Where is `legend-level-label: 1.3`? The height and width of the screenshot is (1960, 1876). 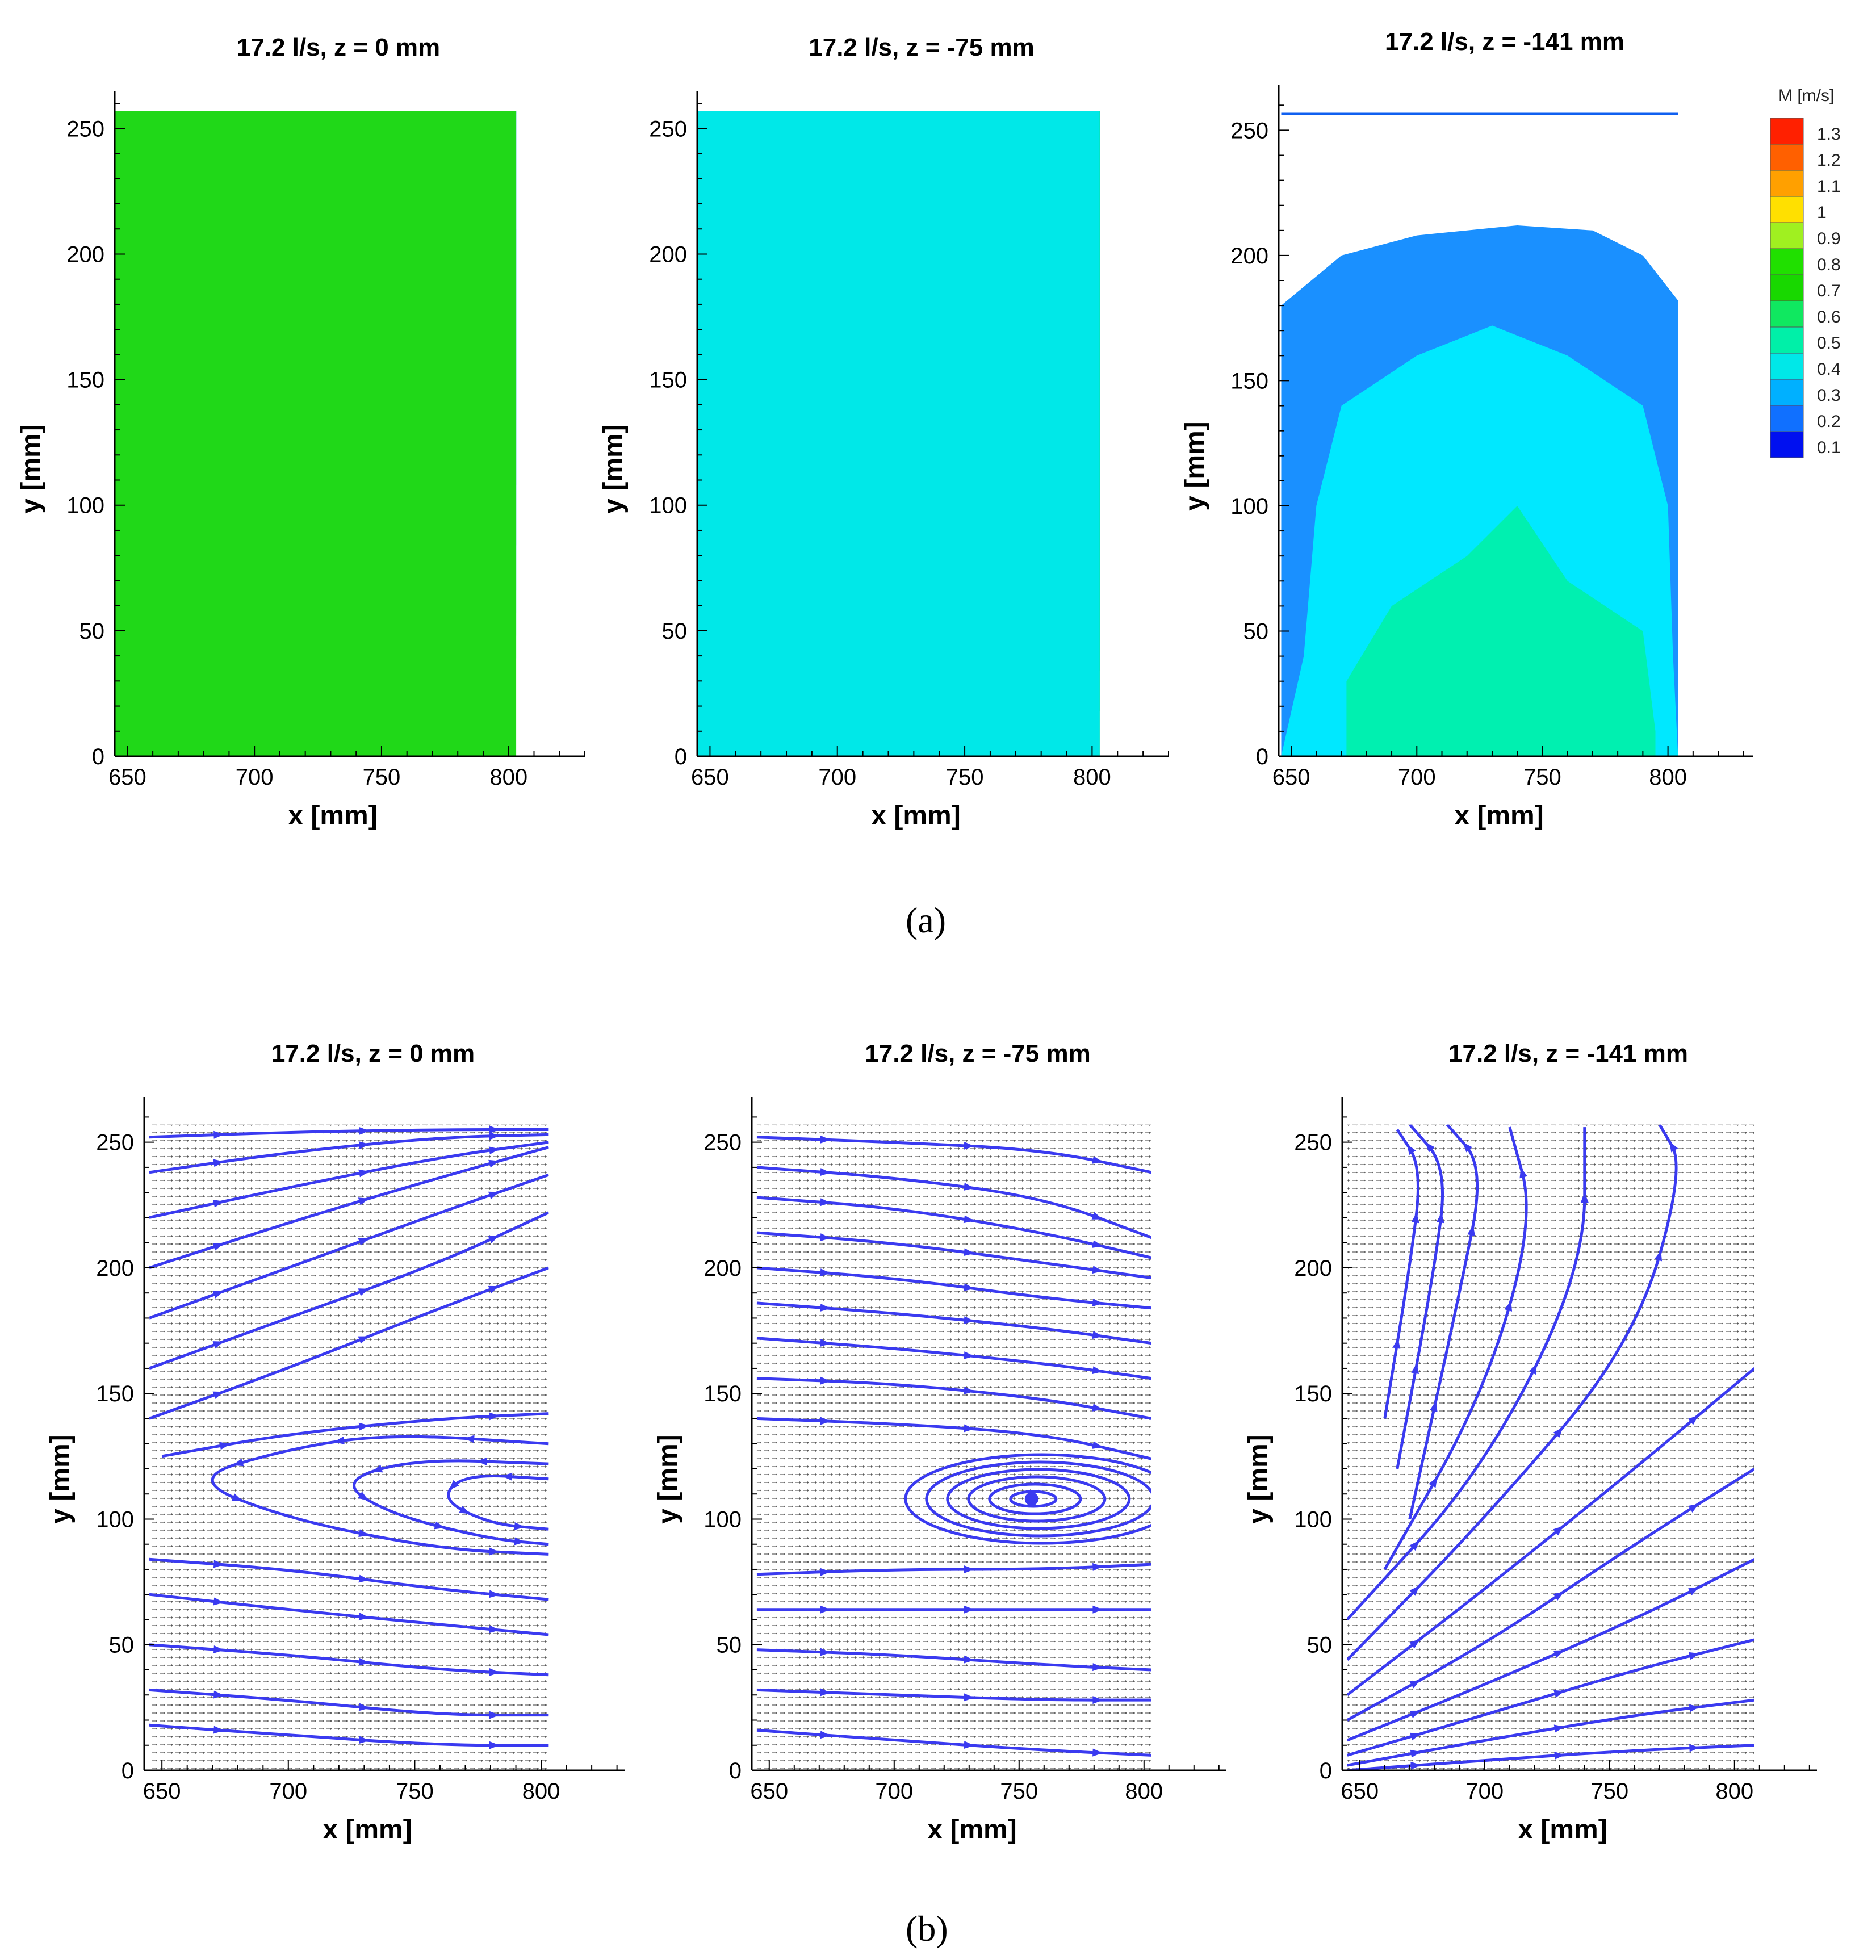
legend-level-label: 1.3 is located at coordinates (1829, 134).